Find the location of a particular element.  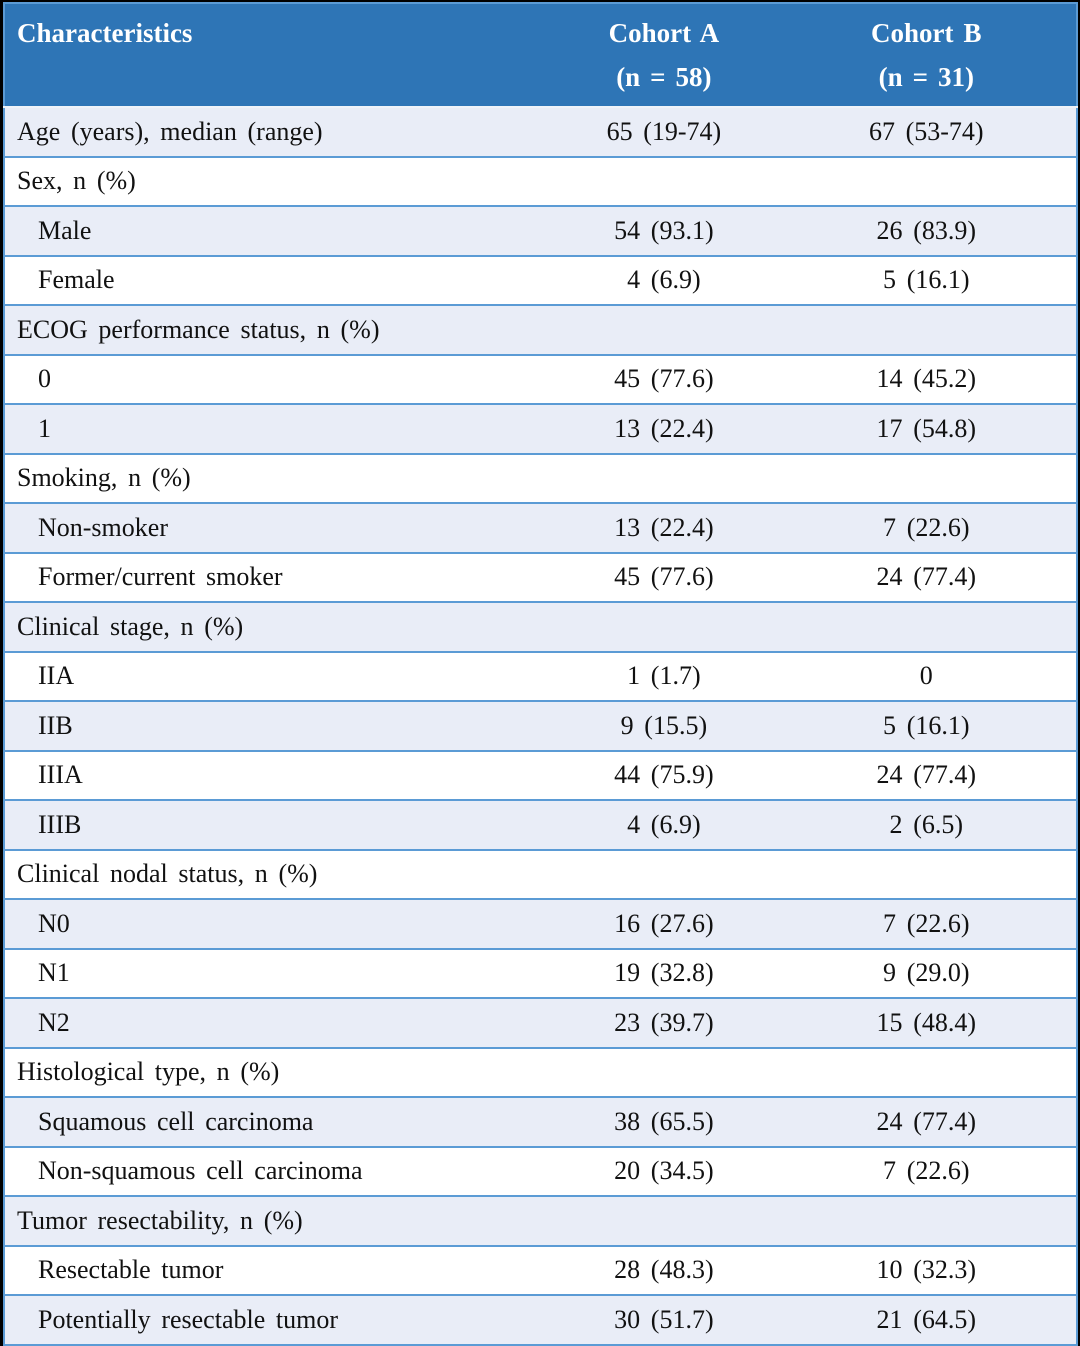

row-label: Sex, n (%) is located at coordinates (278, 180).